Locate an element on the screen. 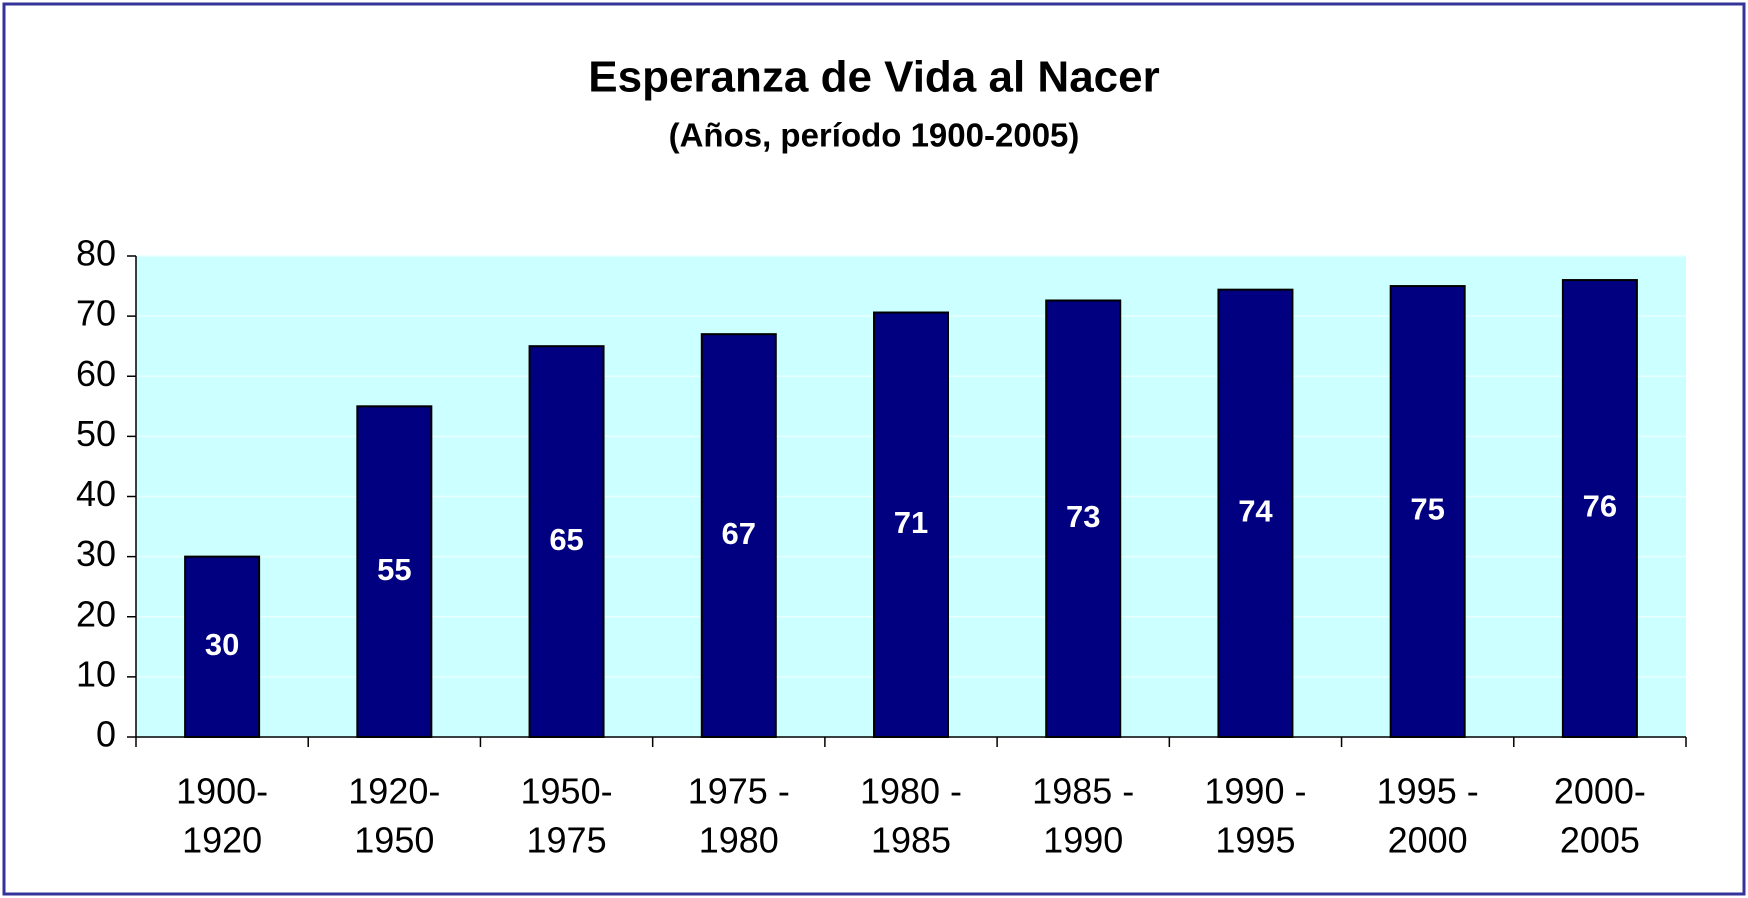  data-label: 74 is located at coordinates (1255, 511).